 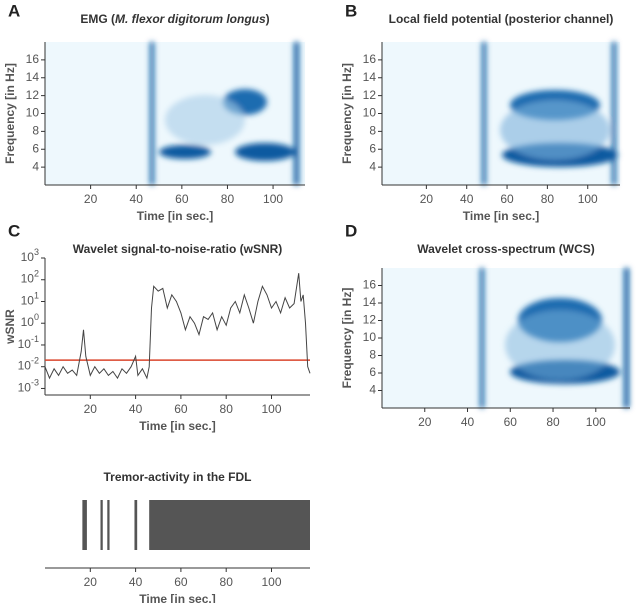 I want to click on panel-label: C, so click(x=14, y=230).